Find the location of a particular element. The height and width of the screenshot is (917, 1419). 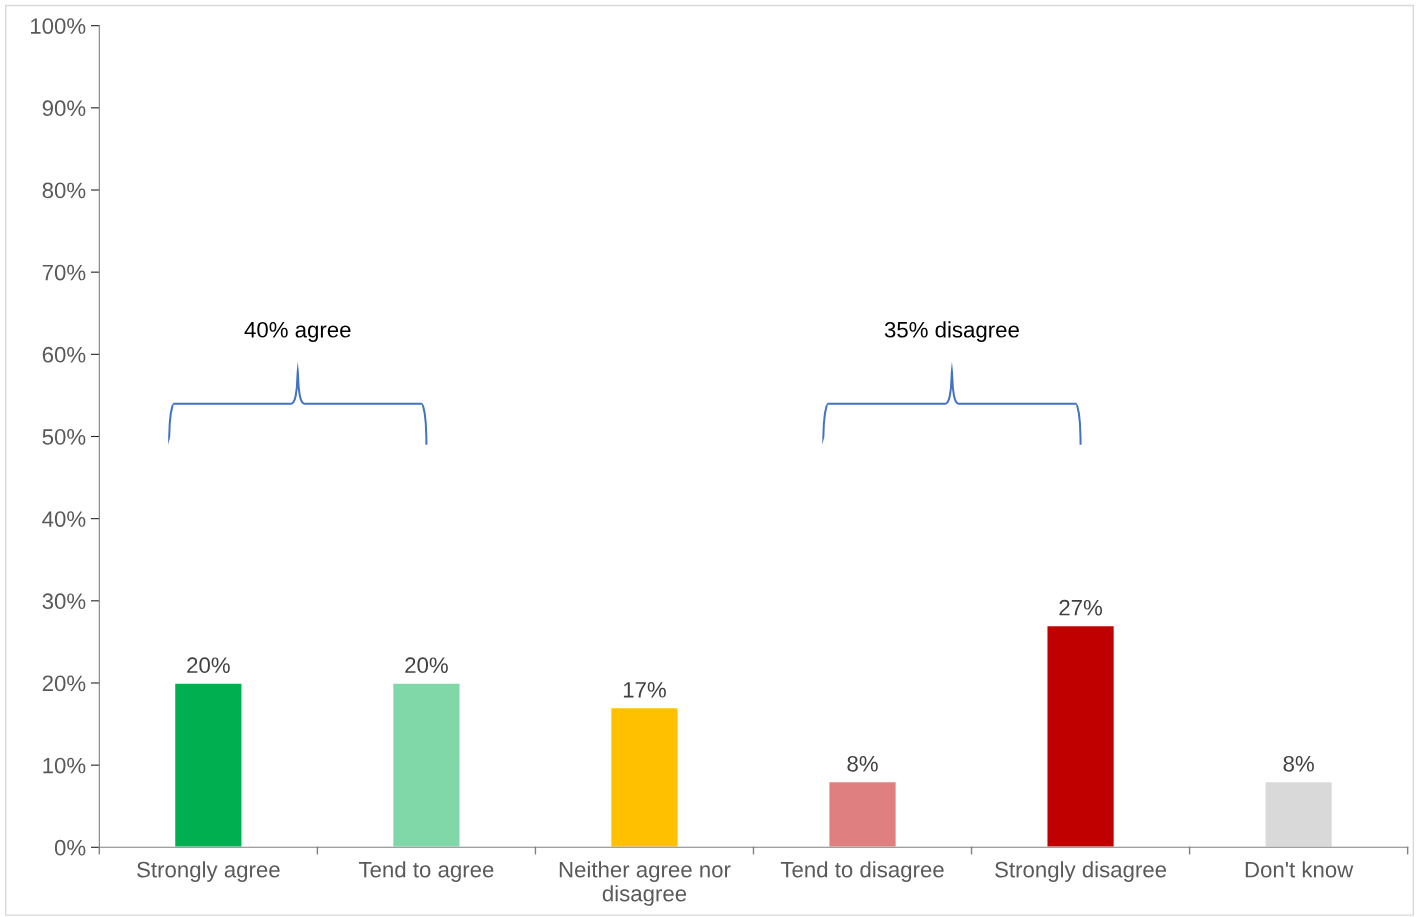

y-tick-label: 30% is located at coordinates (64, 601).